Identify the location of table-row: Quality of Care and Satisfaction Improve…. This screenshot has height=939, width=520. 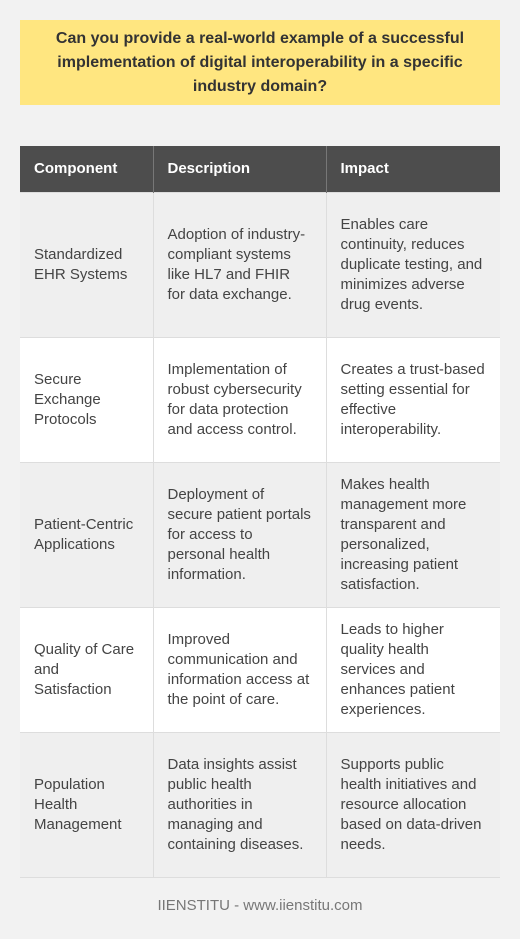
(260, 669).